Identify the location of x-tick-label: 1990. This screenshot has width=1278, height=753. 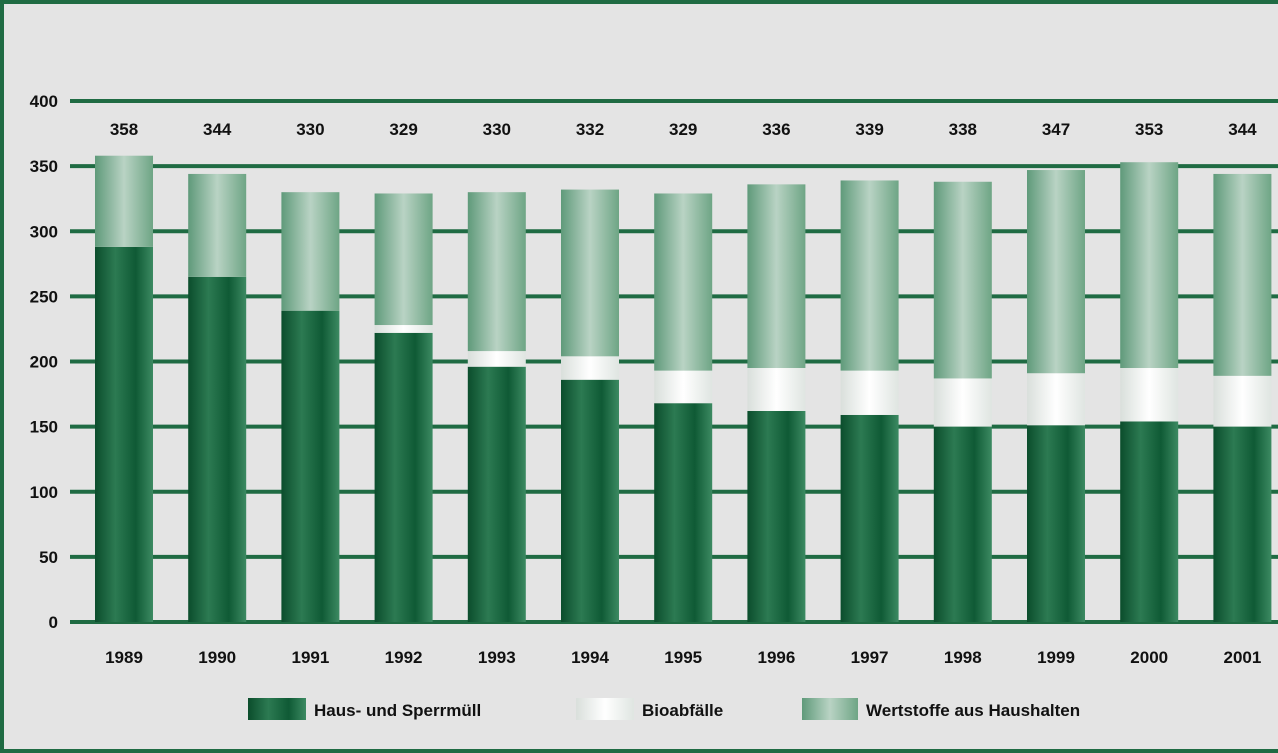
(217, 657).